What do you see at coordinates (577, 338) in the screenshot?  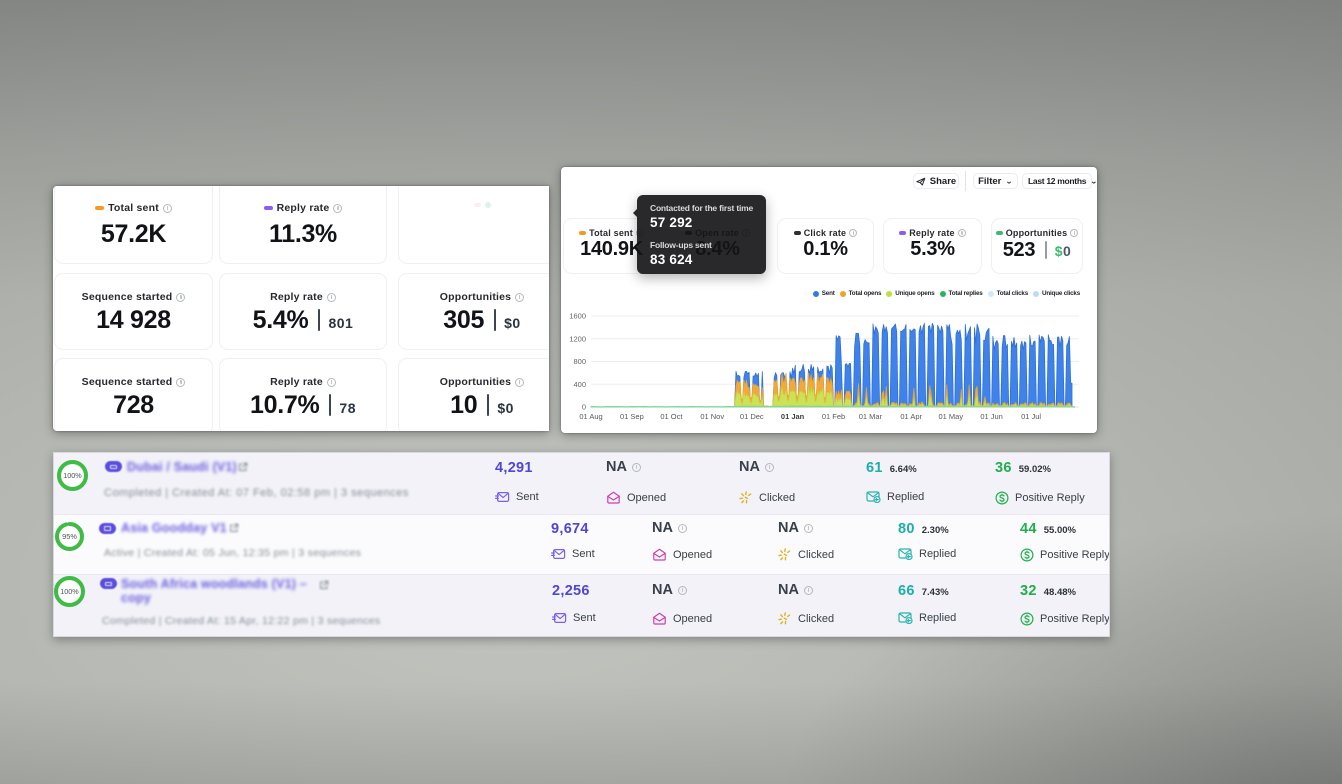 I see `svg-text: 1200` at bounding box center [577, 338].